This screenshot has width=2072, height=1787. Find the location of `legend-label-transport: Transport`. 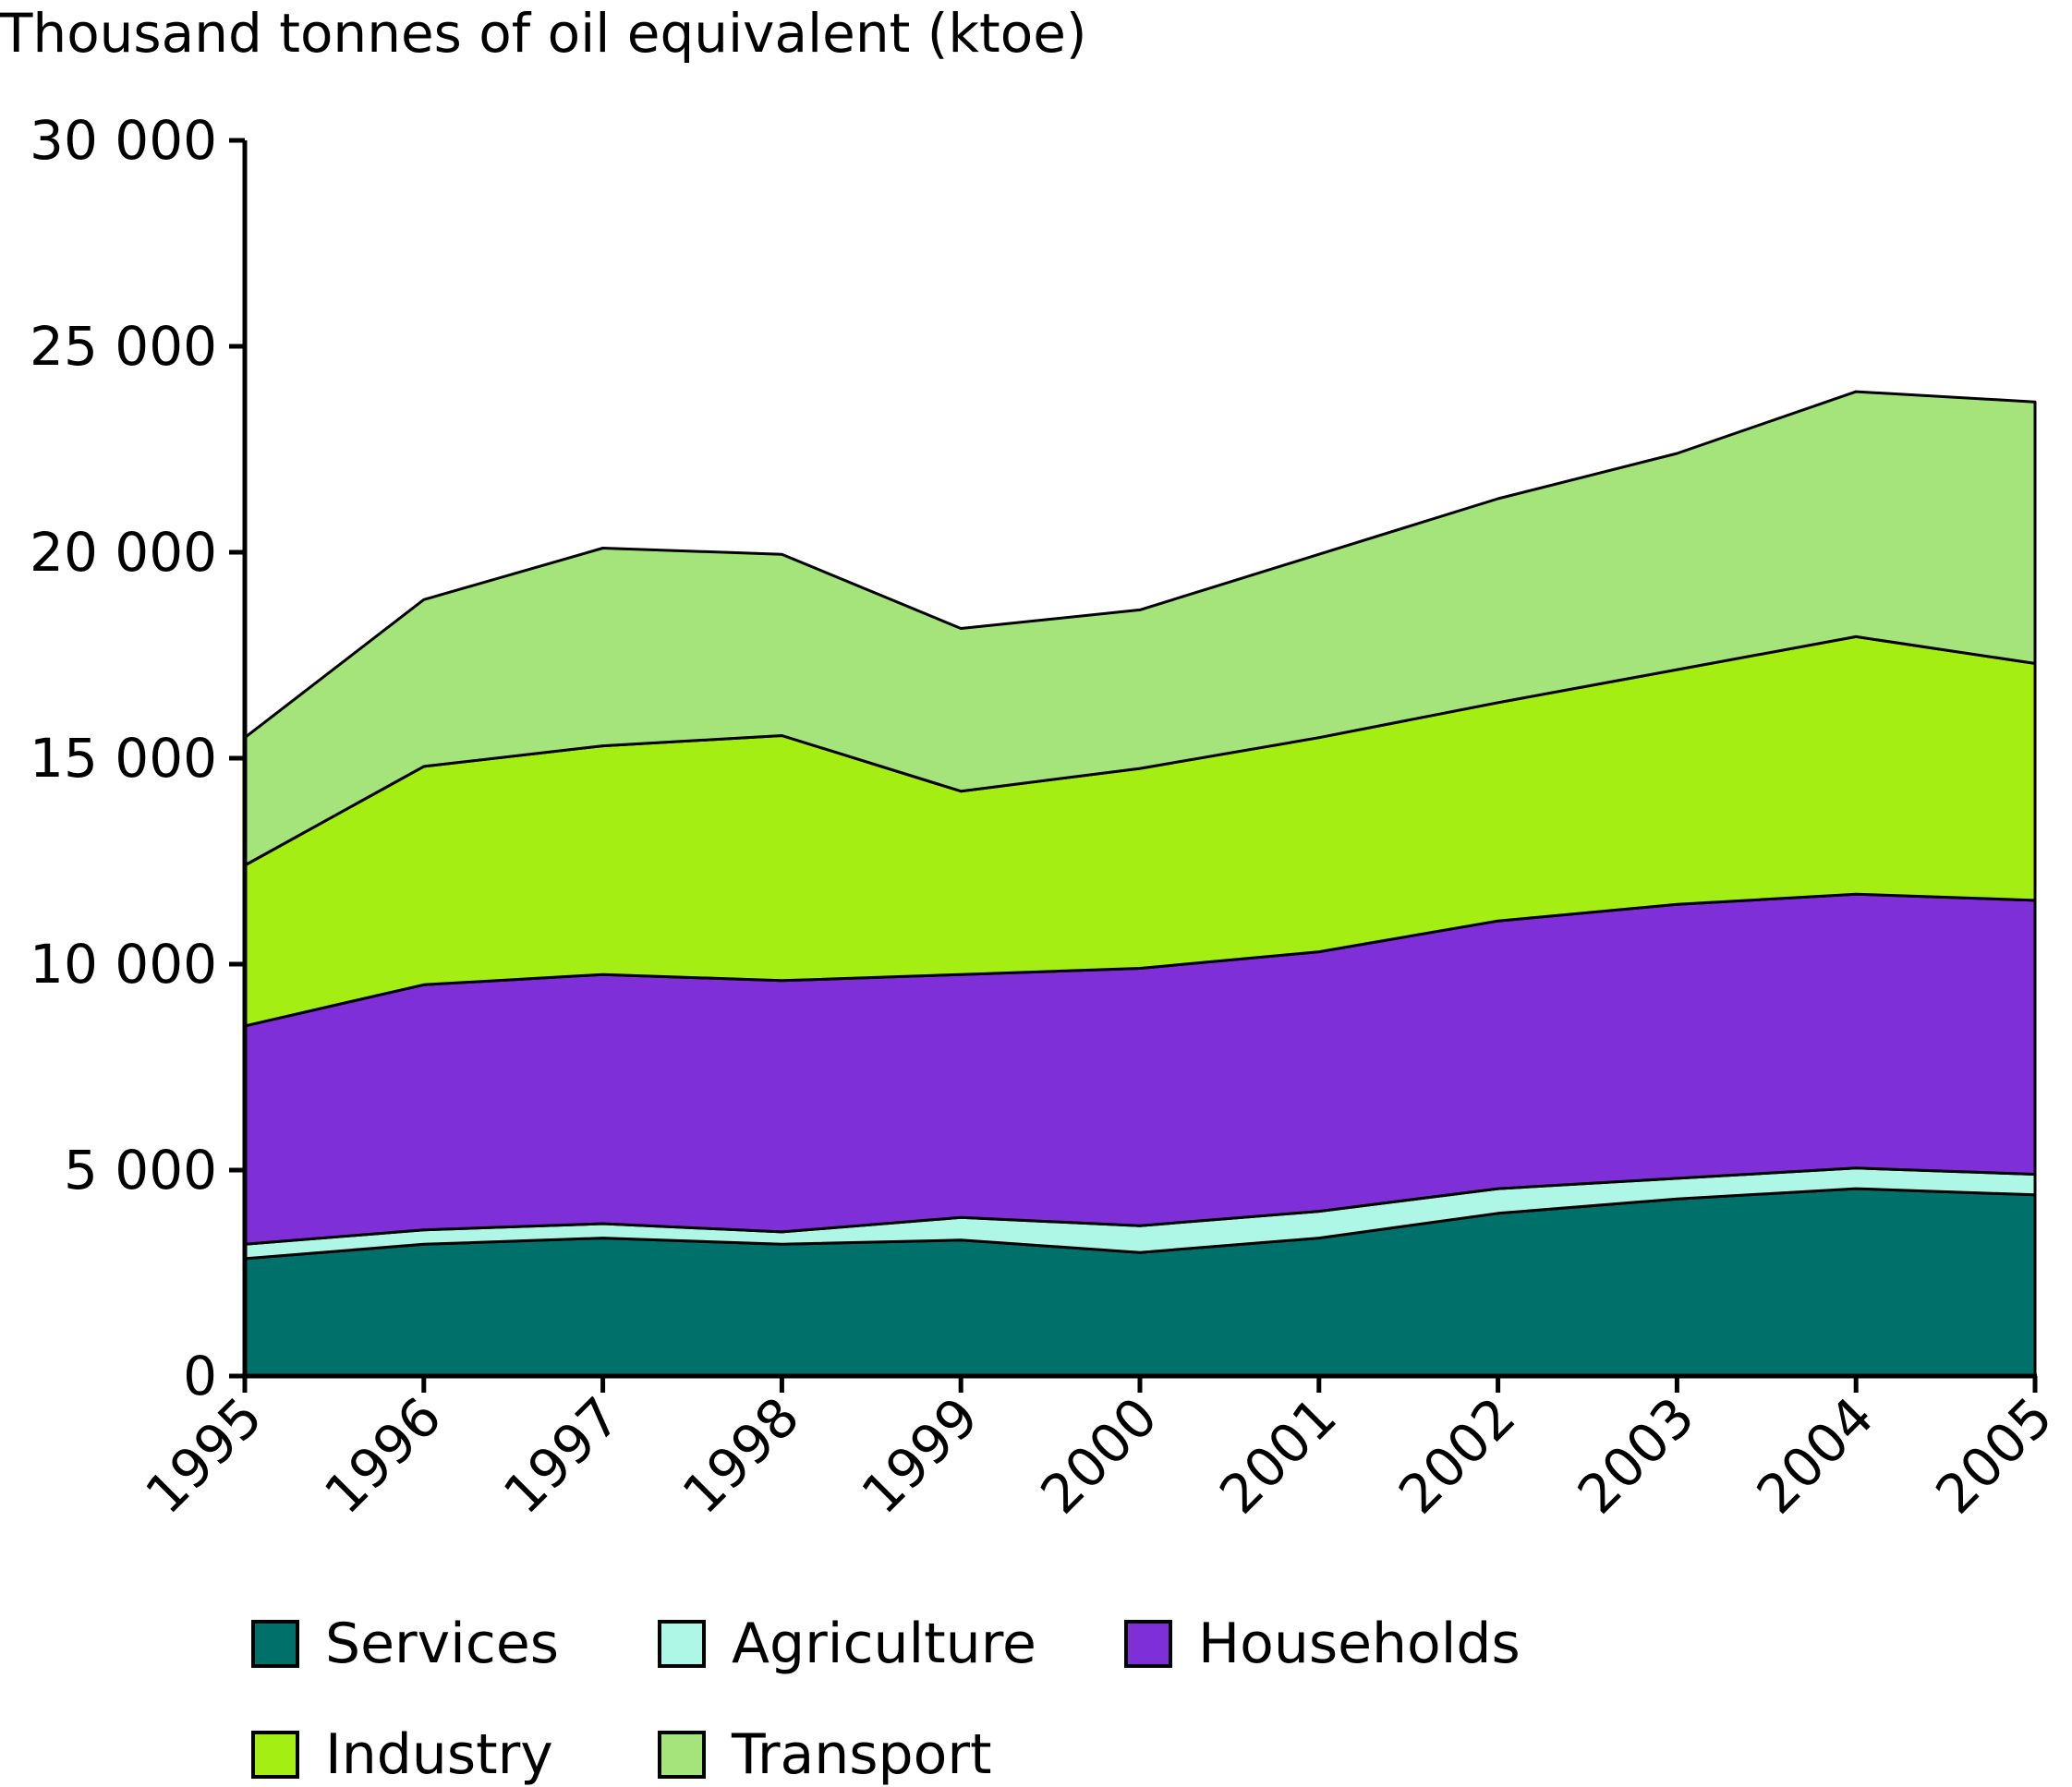

legend-label-transport: Transport is located at coordinates (862, 1754).